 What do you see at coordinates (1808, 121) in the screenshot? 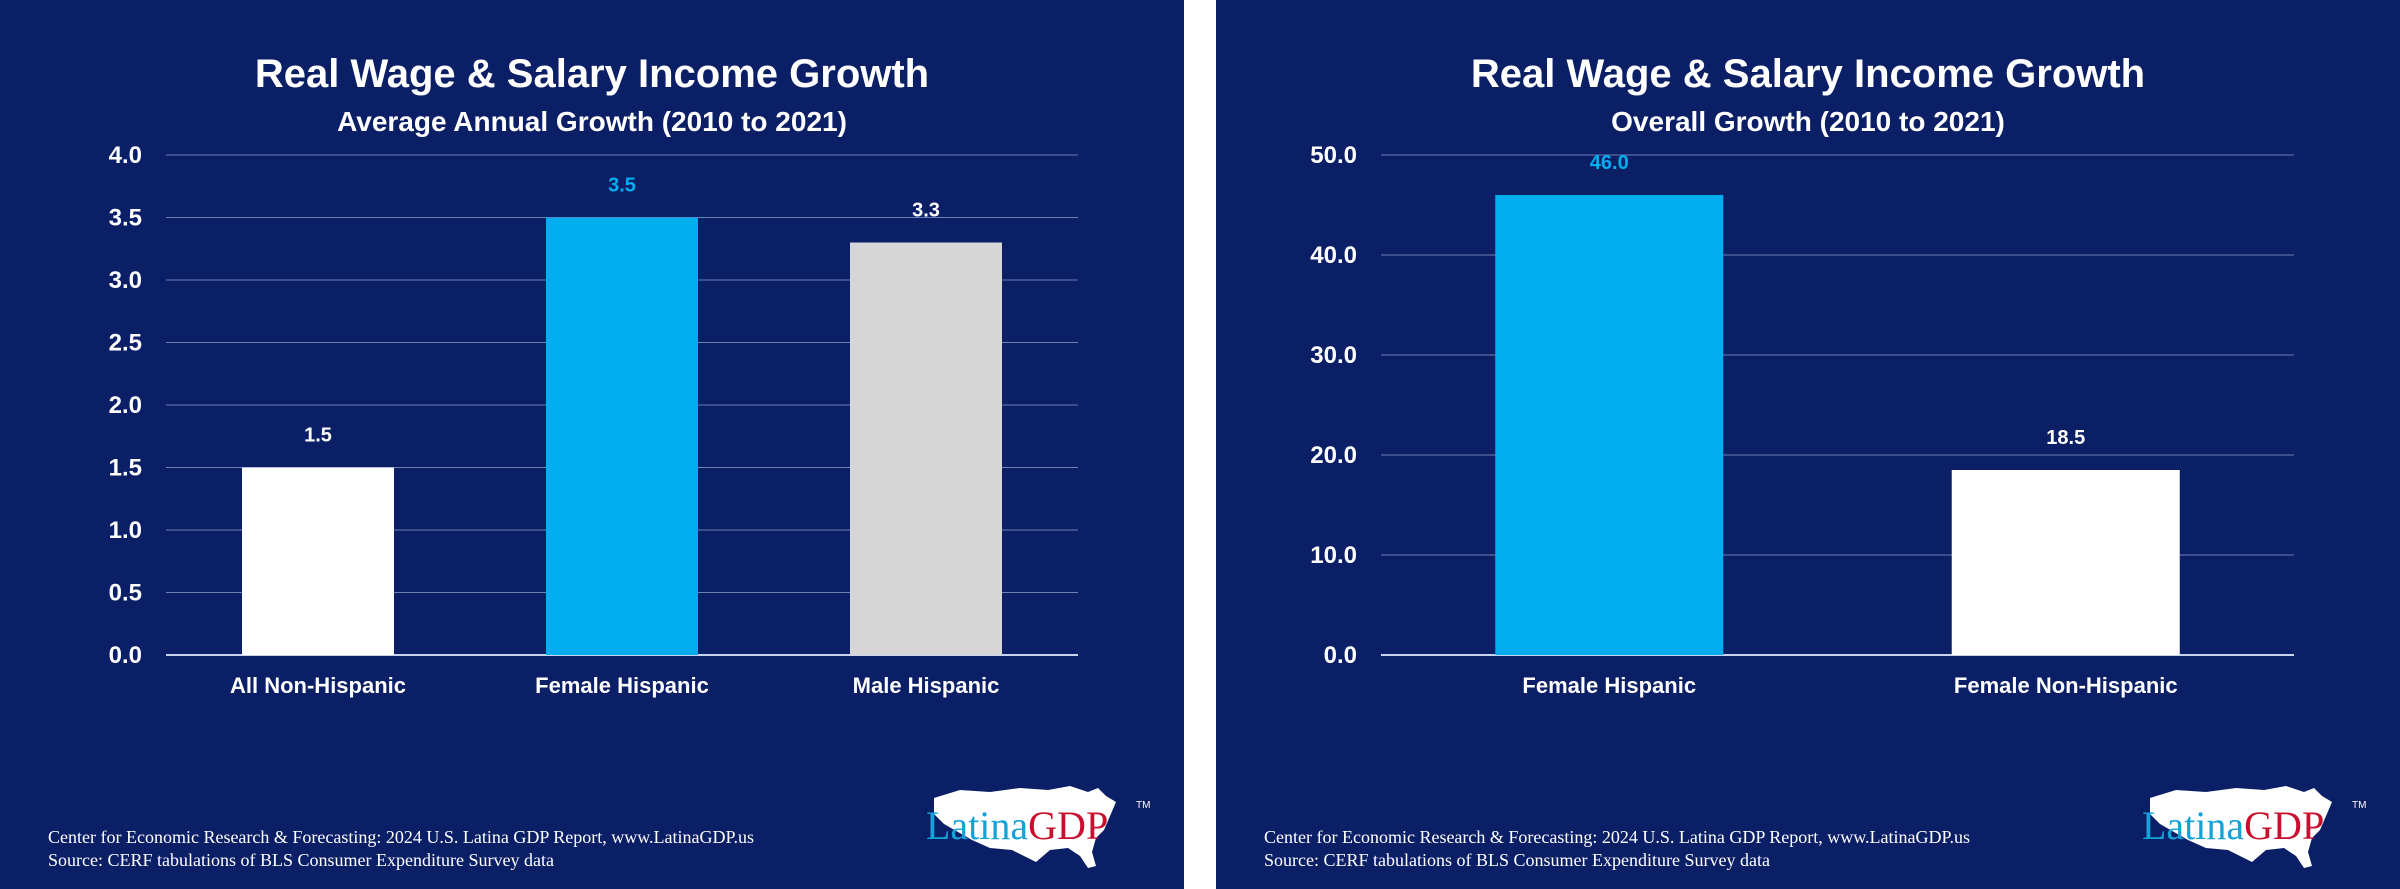
I see `chart-subtitle: Overall Growth (2010 to 2021)` at bounding box center [1808, 121].